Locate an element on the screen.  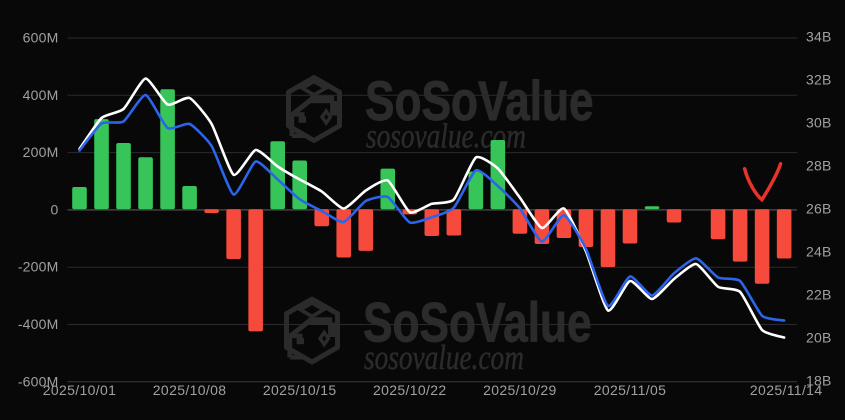
svg-text: 2025/11/05 is located at coordinates (630, 390).